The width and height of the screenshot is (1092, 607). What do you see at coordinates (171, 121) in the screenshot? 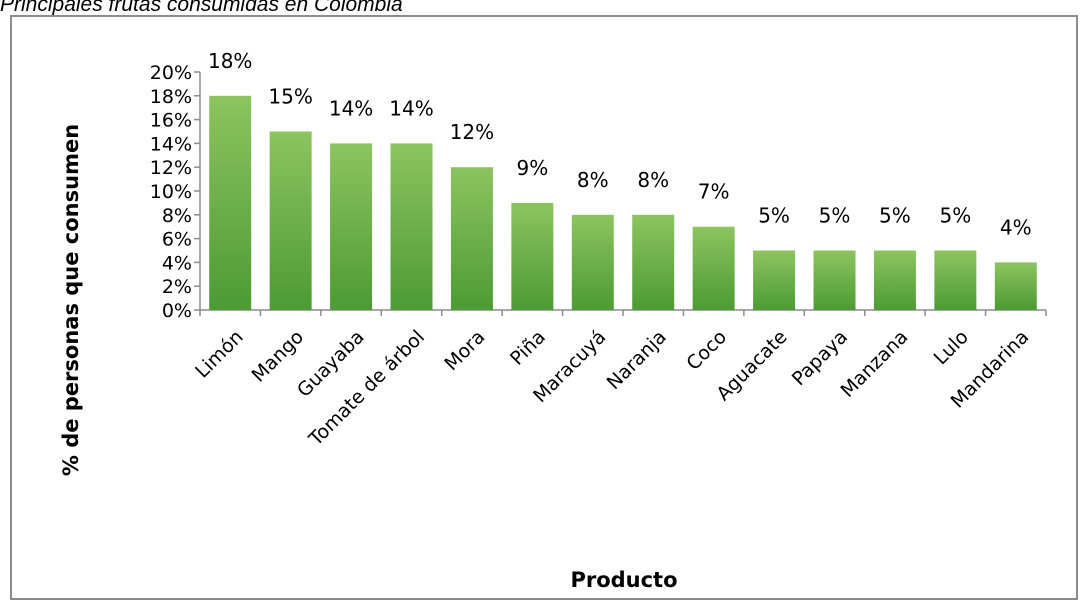
I see `y-tick-label: 16%` at bounding box center [171, 121].